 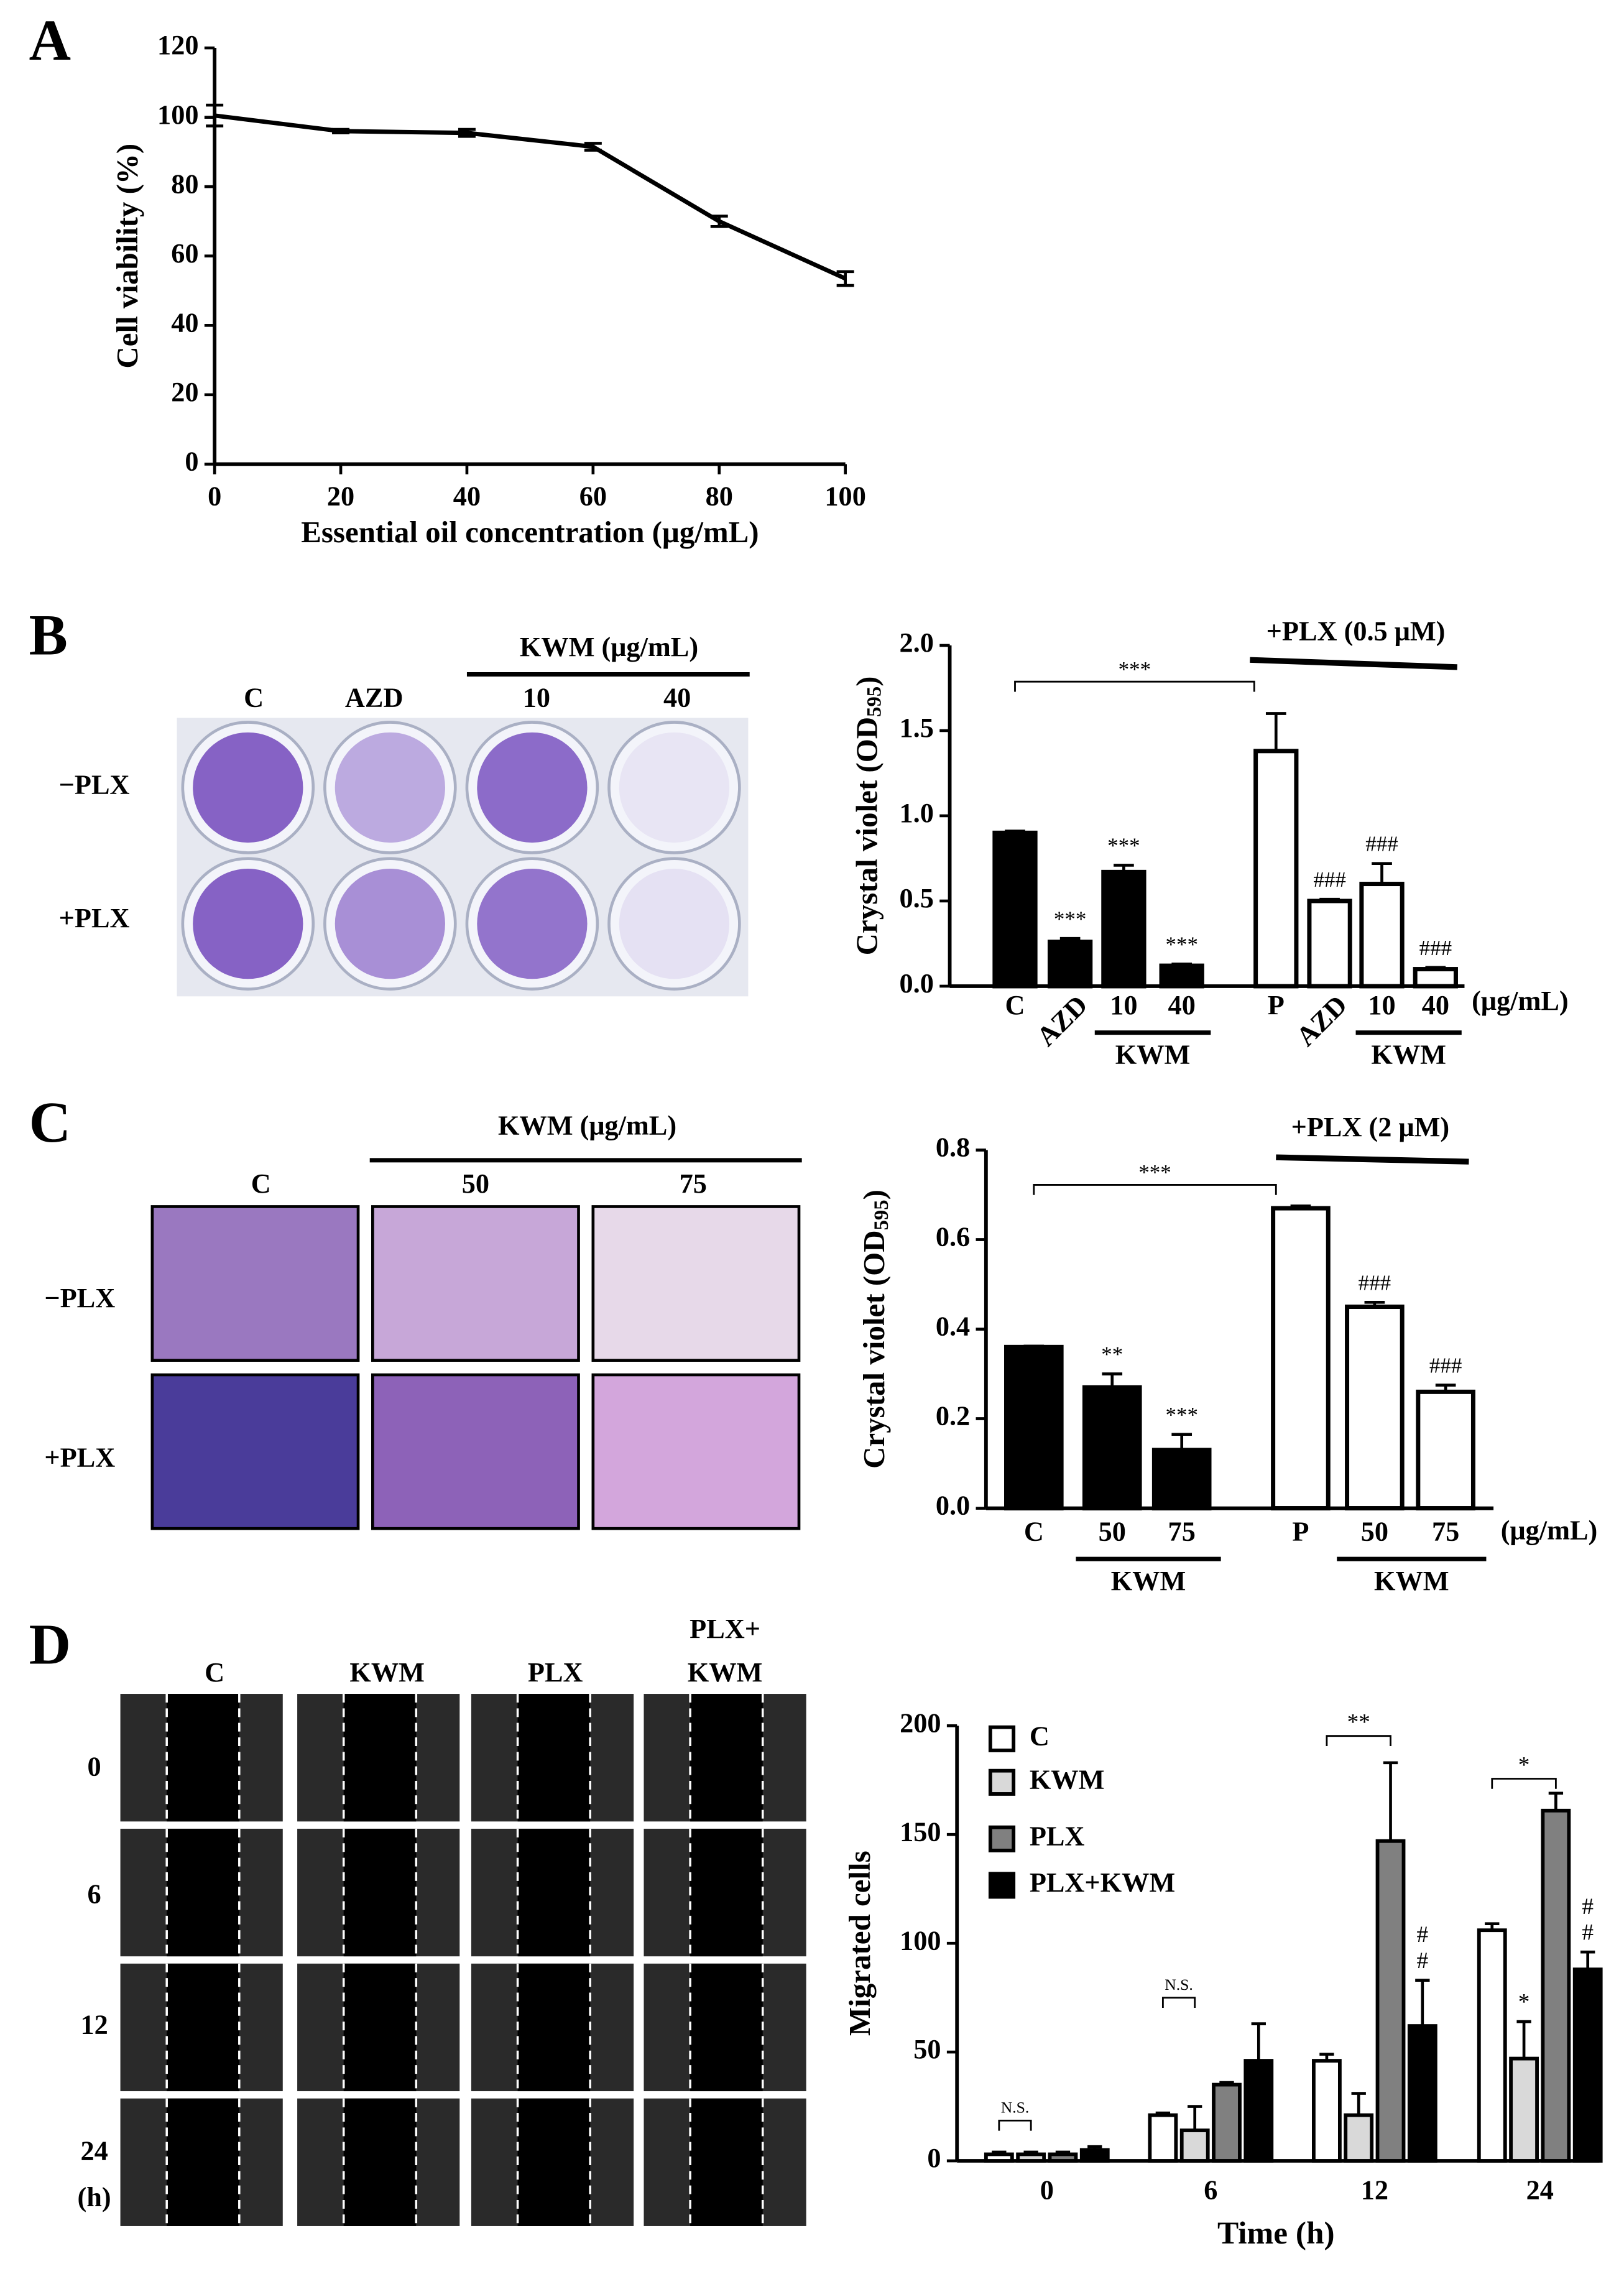 I want to click on y-tick-label: 0.6, so click(x=953, y=1237).